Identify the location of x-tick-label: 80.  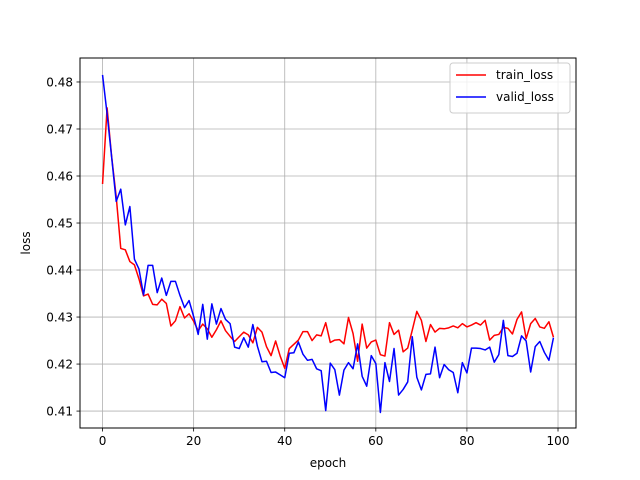
(466, 441).